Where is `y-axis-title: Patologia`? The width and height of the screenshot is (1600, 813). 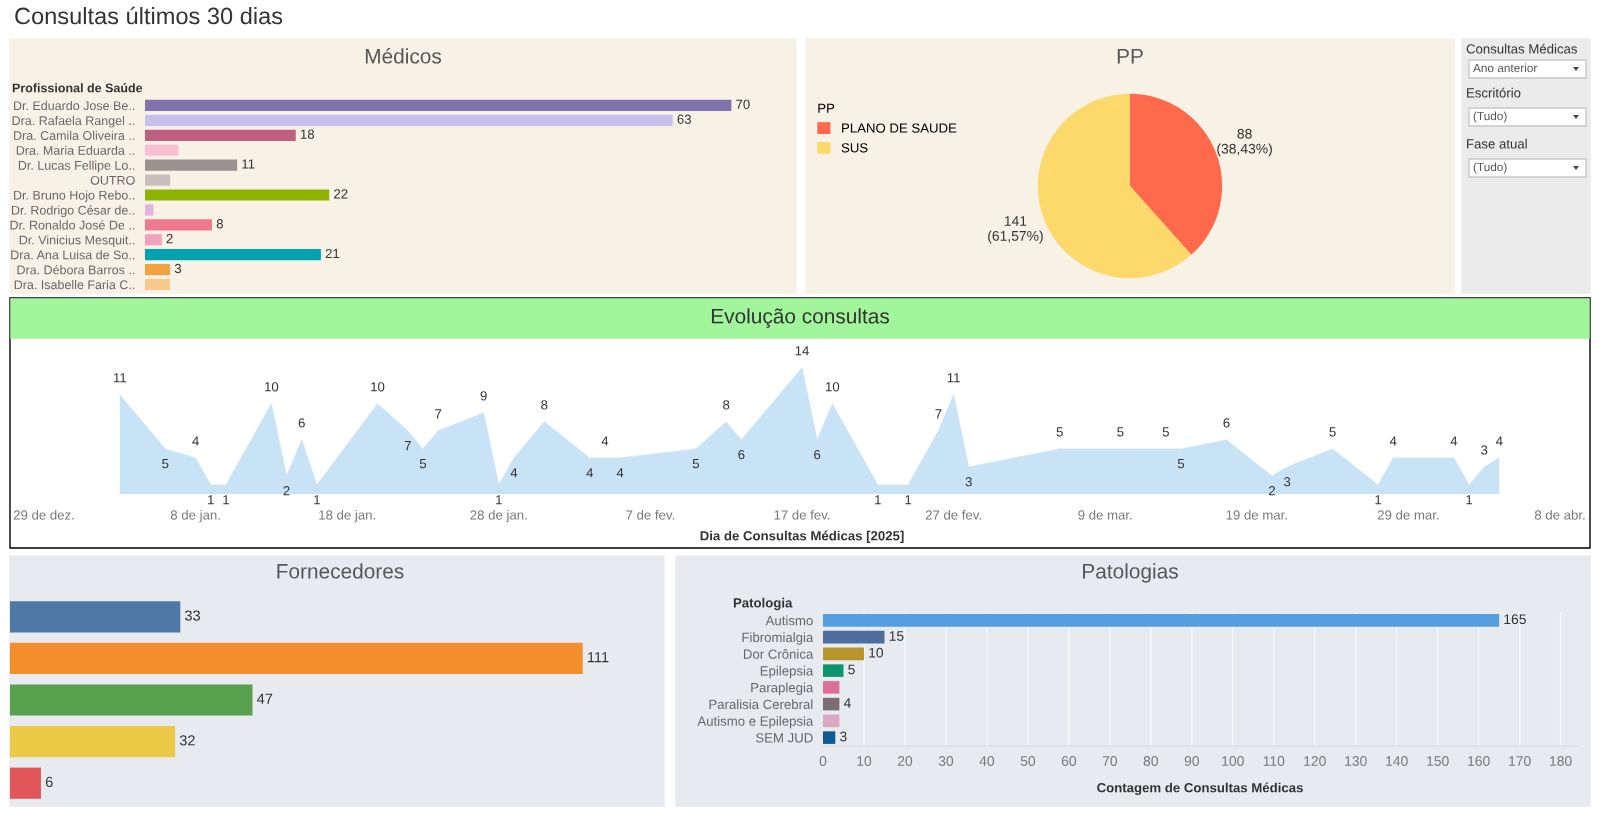
y-axis-title: Patologia is located at coordinates (763, 604).